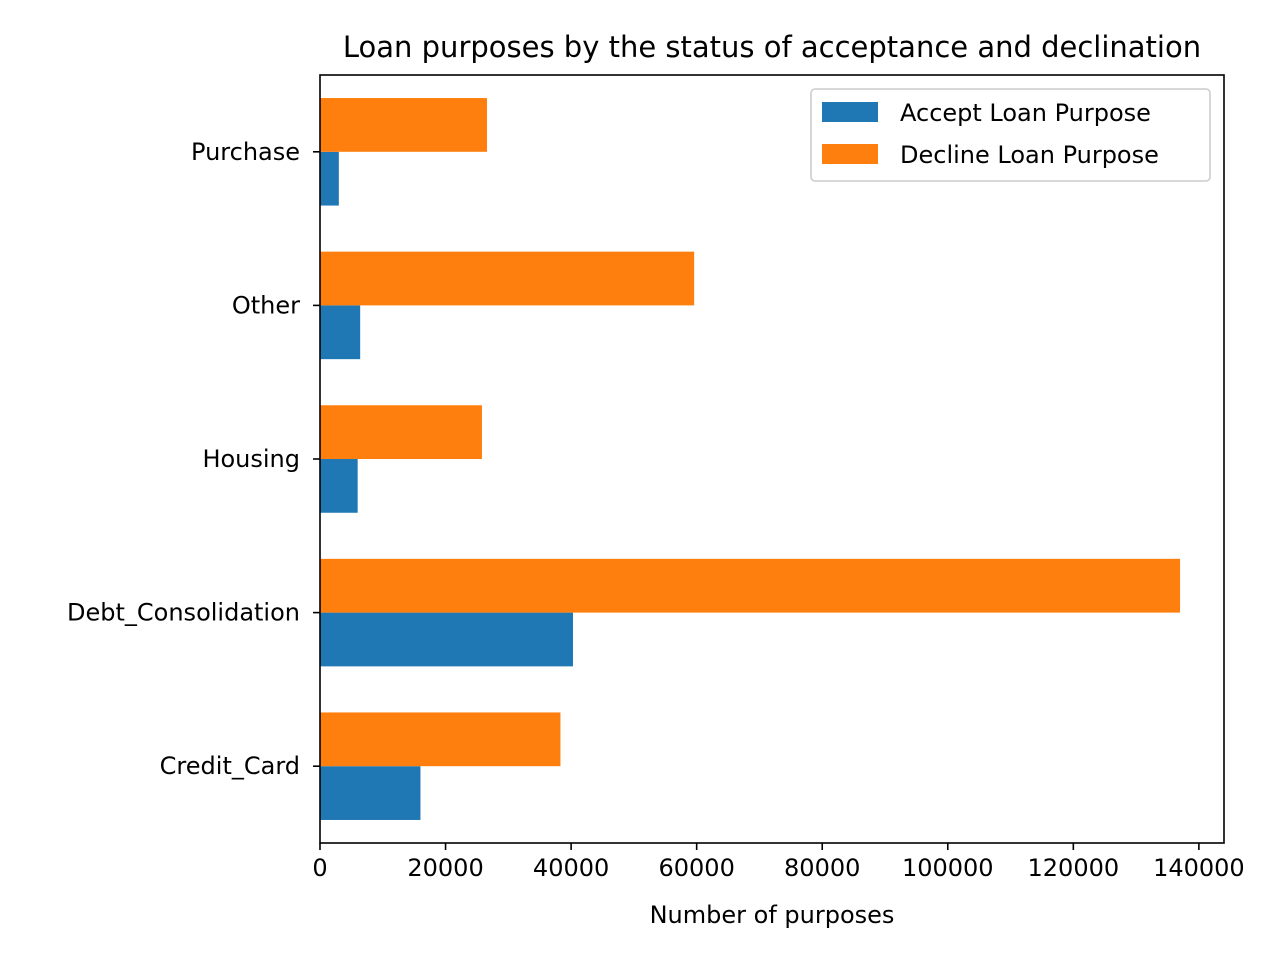  Describe the element at coordinates (507, 278) in the screenshot. I see `bar-decline-other` at that location.